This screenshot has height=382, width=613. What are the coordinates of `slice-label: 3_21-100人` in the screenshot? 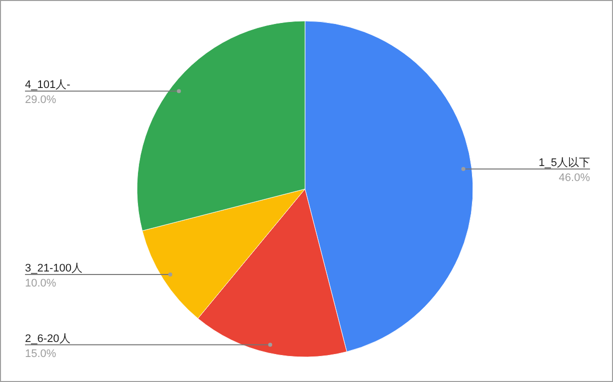 It's located at (53, 268).